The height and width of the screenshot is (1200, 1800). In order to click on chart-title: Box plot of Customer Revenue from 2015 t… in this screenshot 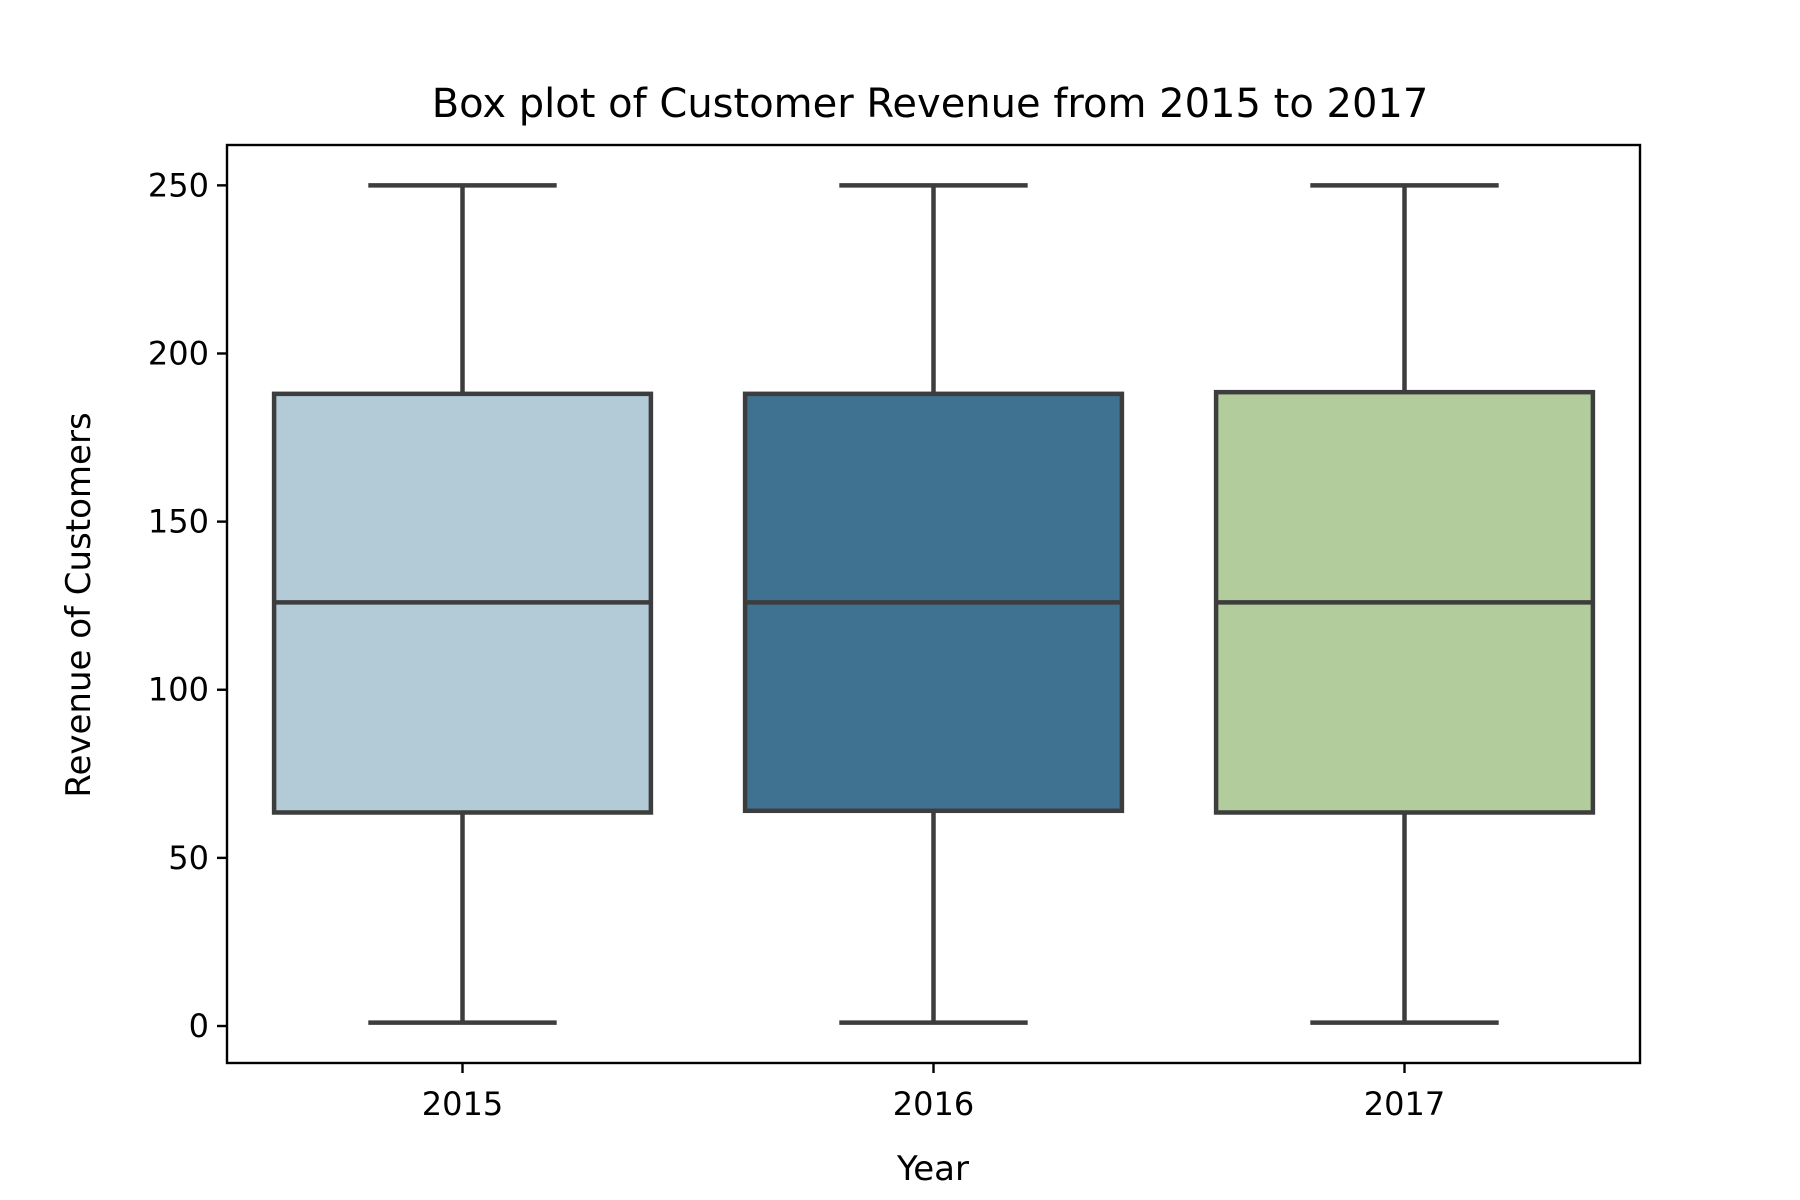, I will do `click(930, 104)`.